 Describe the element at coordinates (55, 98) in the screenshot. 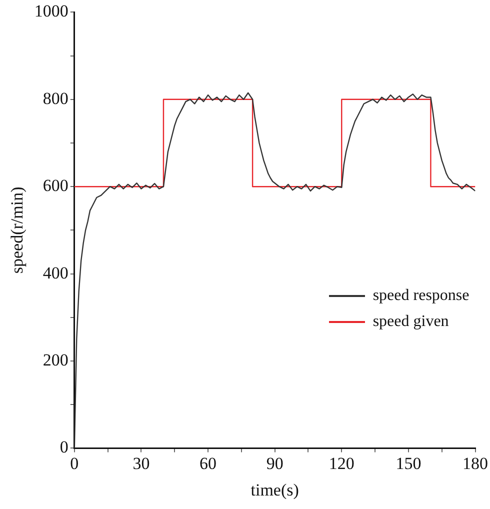

I see `y-tick-label: 800` at that location.